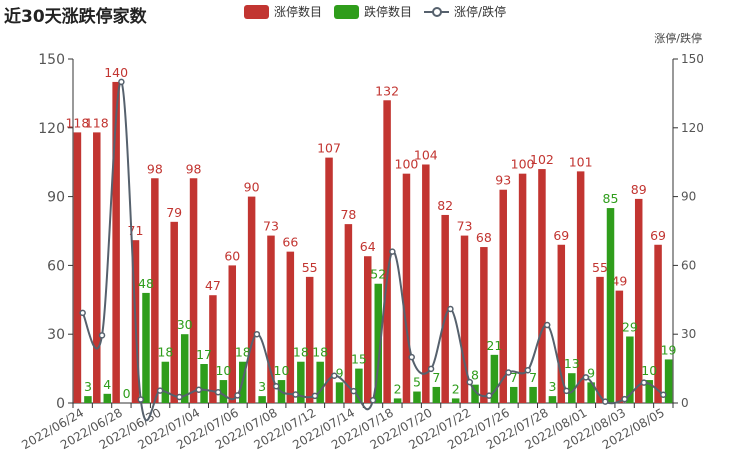  What do you see at coordinates (378, 274) in the screenshot?
I see `data-label-limit-down: 52` at bounding box center [378, 274].